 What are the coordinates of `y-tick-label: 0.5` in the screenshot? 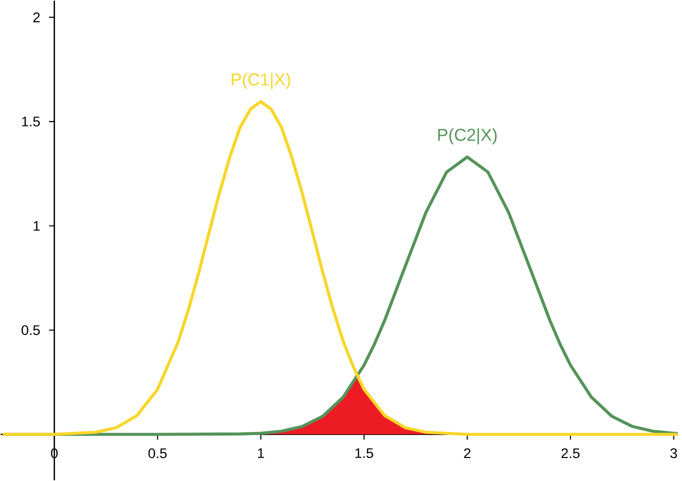 It's located at (31, 330).